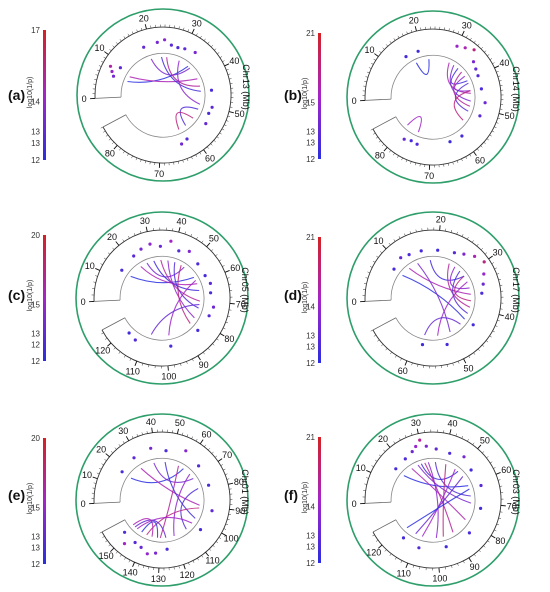 The height and width of the screenshot is (592, 550). Describe the element at coordinates (130, 572) in the screenshot. I see `tick-label: 140` at that location.